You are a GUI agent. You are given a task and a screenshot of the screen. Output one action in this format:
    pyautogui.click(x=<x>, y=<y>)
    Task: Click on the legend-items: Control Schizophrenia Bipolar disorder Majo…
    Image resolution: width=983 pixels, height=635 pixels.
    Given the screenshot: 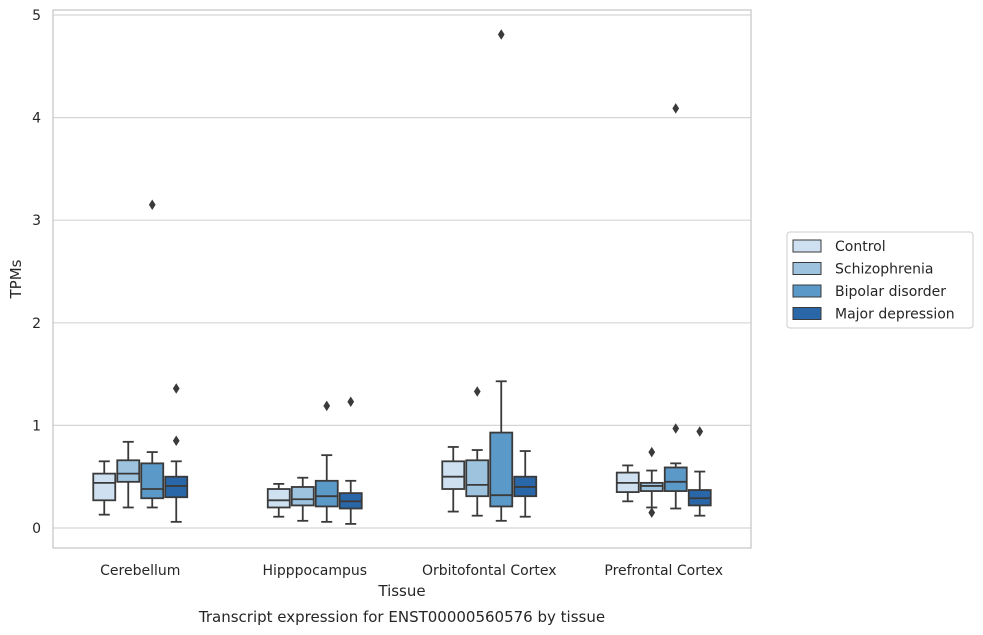 What is the action you would take?
    pyautogui.click(x=873, y=281)
    